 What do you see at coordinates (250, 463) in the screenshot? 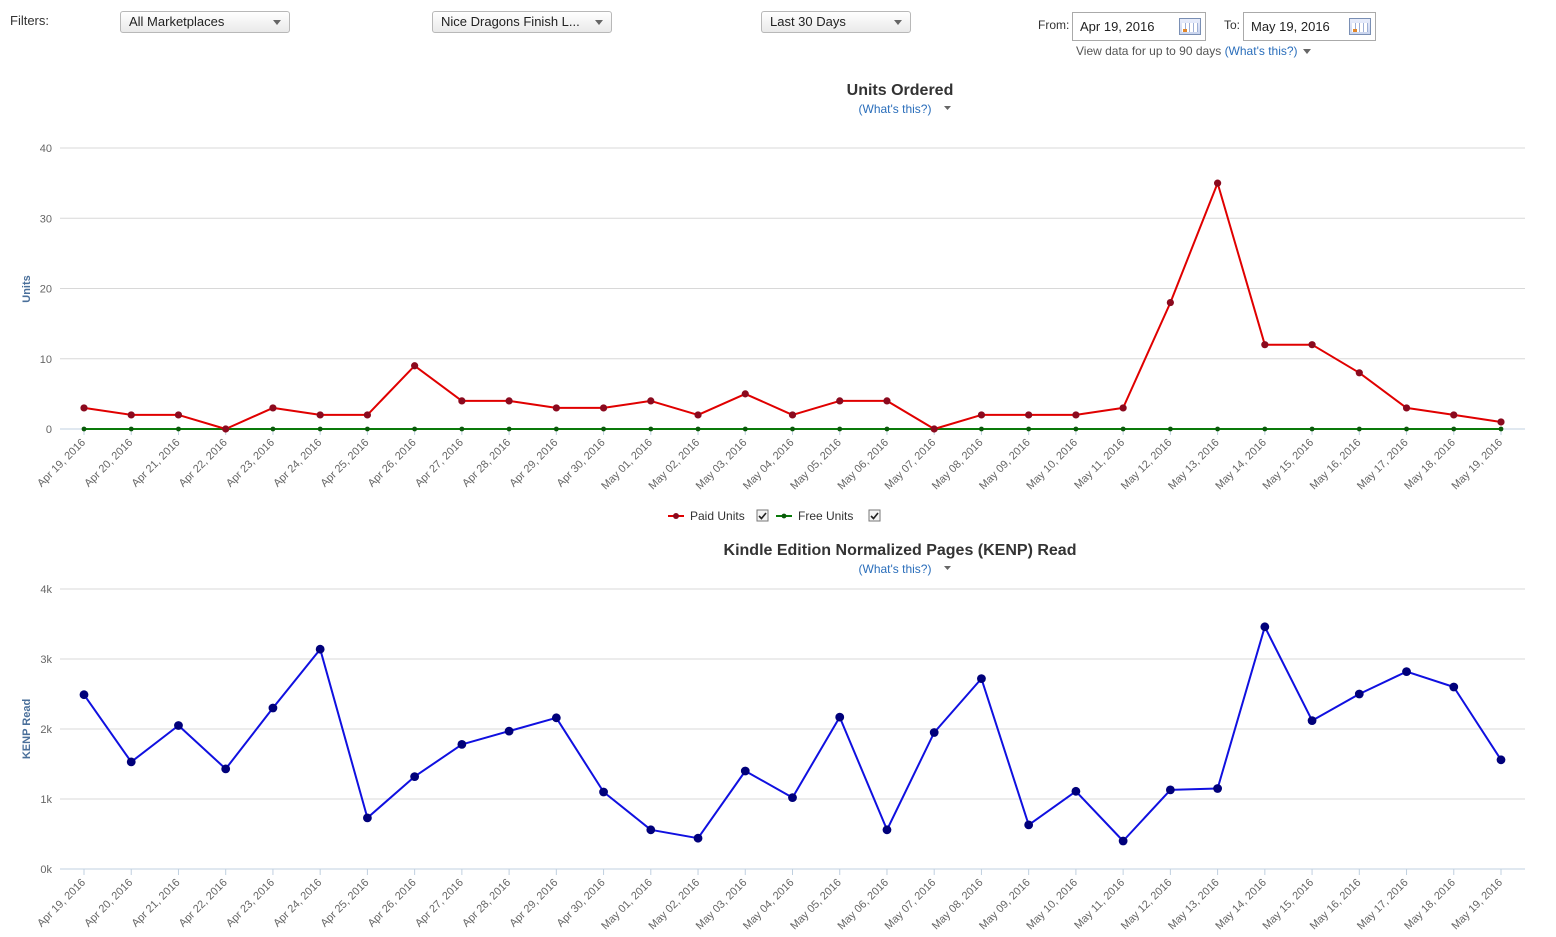
I see `x-tick-label: Apr 23, 2016` at bounding box center [250, 463].